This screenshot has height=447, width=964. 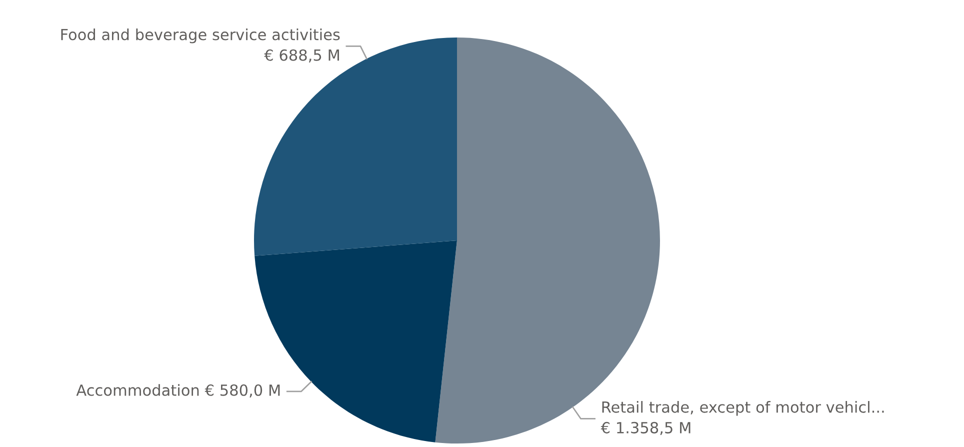 I want to click on slice-label: Food and beverage service activities, so click(x=200, y=36).